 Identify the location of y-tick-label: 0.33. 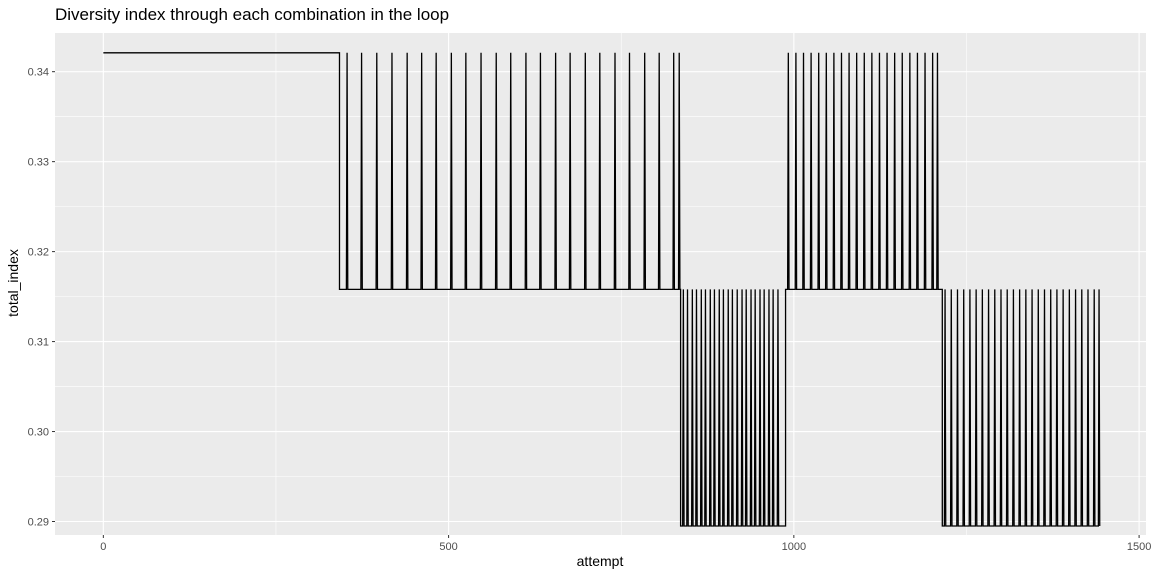
(38, 163).